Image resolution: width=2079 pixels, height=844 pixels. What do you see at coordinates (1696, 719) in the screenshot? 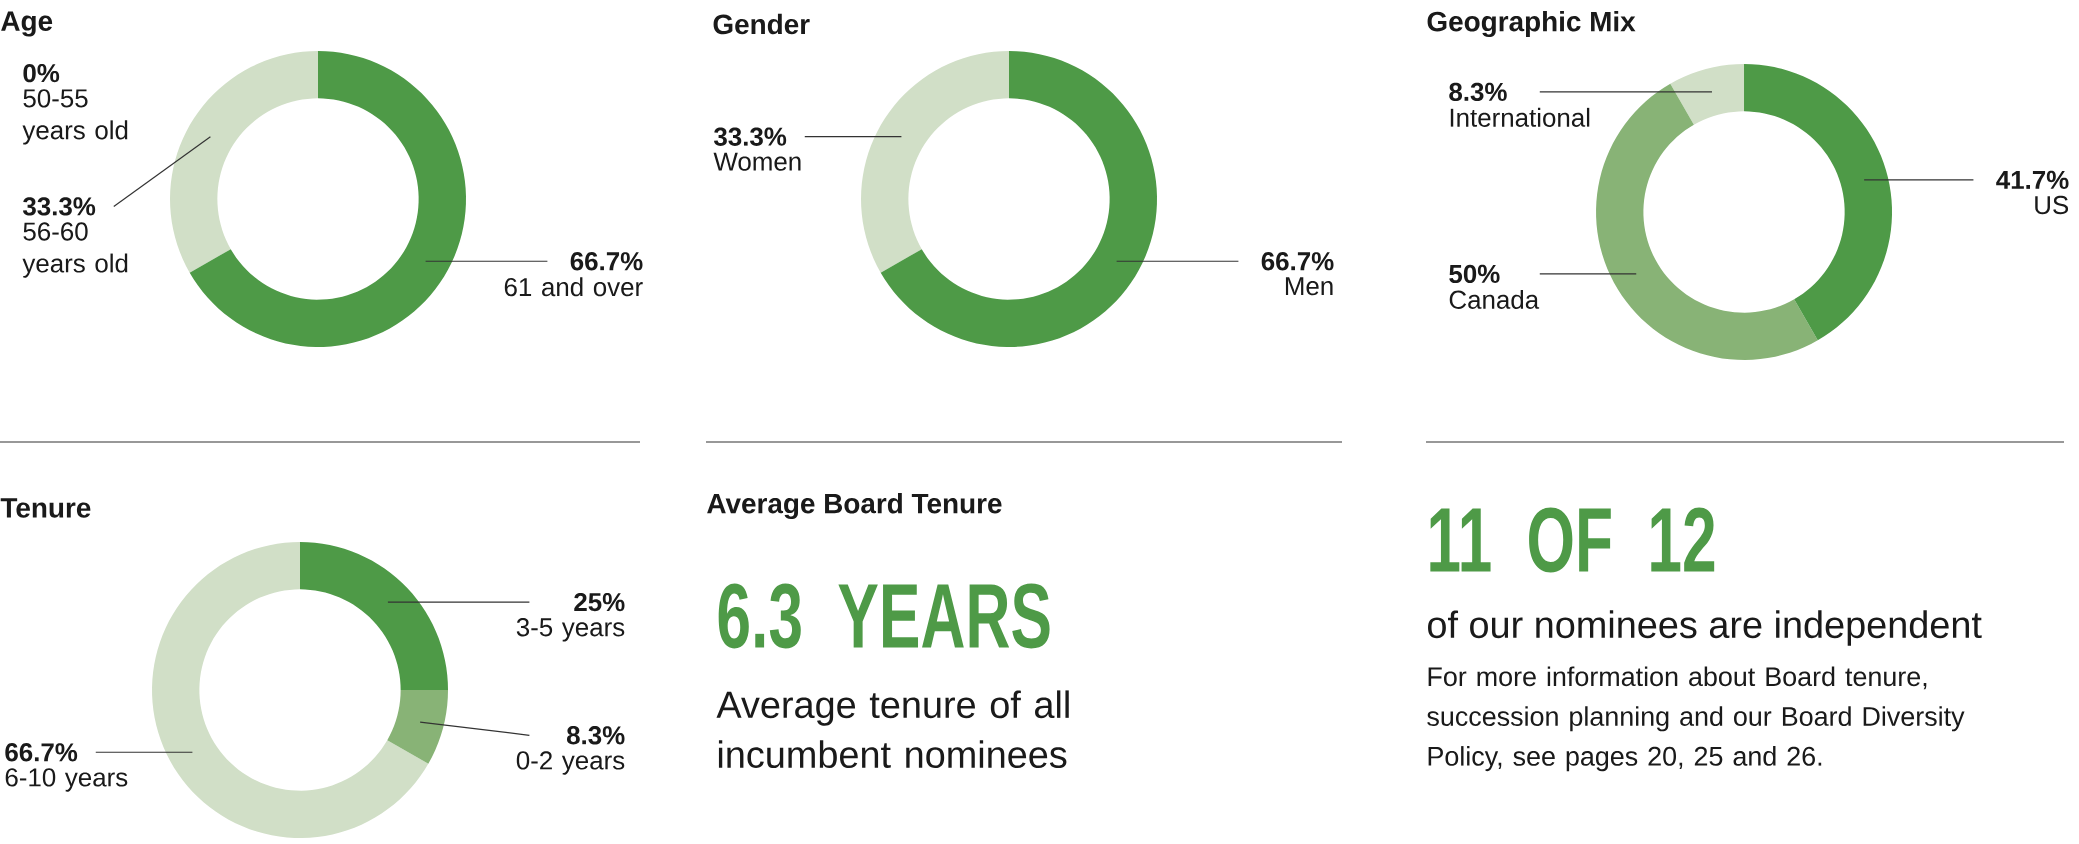
I see `text: For more information about Board tenure, succession planning and our Board Diversity Policy, see pages 20, 25 and 26.` at bounding box center [1696, 719].